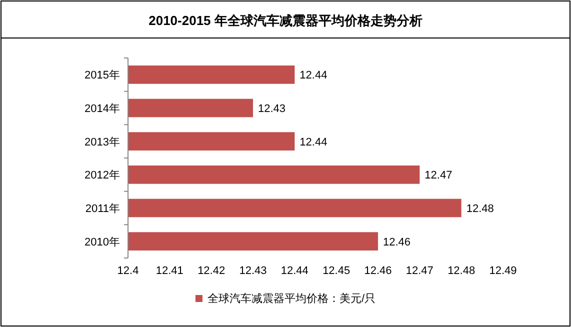  I want to click on y-tick-label: 2014年, so click(102, 109).